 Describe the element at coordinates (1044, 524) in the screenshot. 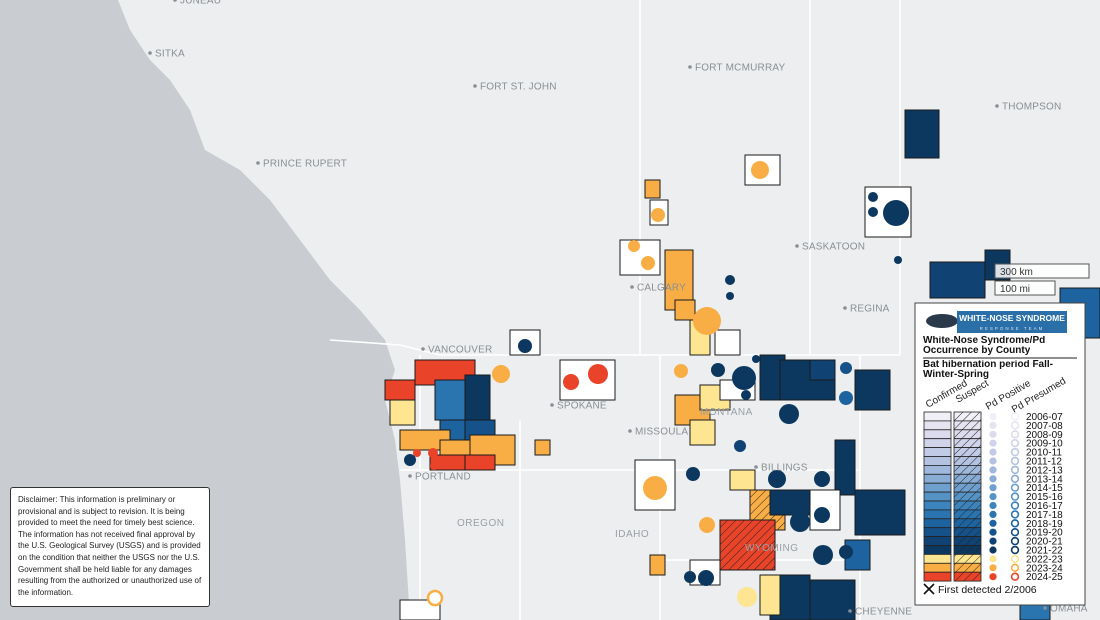

I see `period-label: 2018-19` at that location.